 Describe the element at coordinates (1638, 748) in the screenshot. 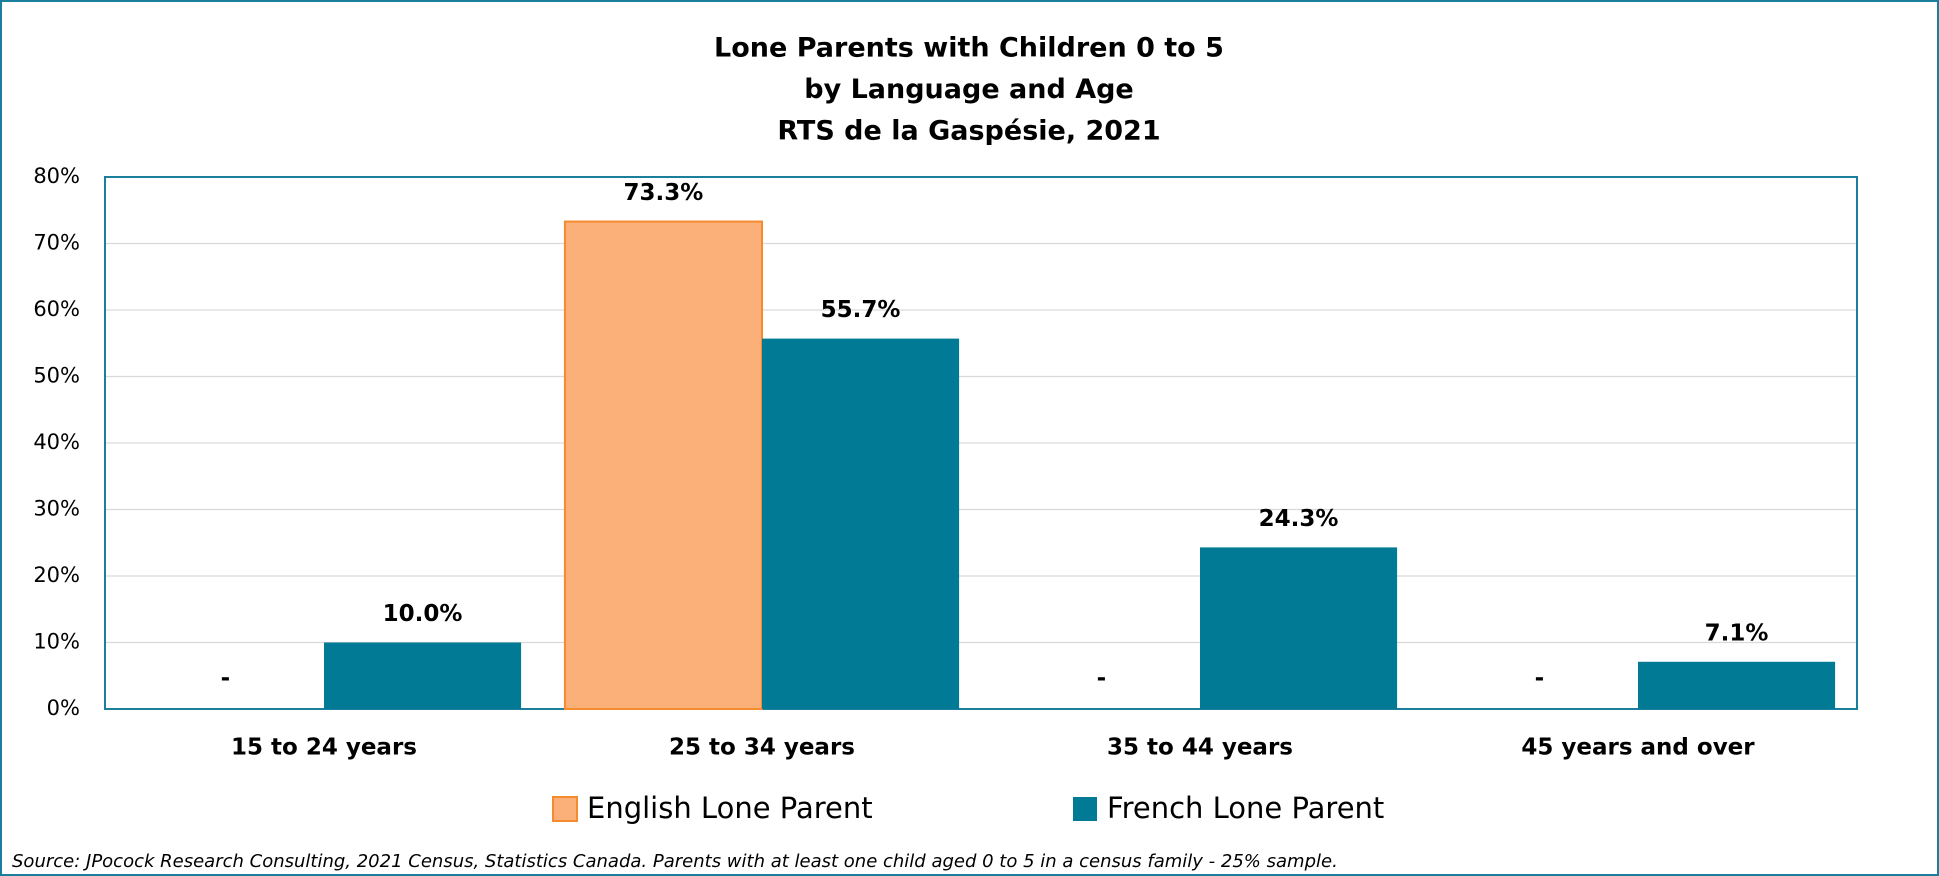

I see `x-tick-label: 45 years and over` at that location.